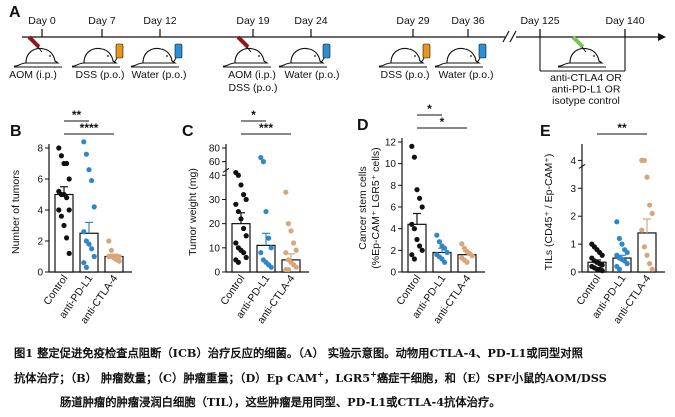 The image size is (675, 417). What do you see at coordinates (252, 21) in the screenshot?
I see `day-label: Day 19` at bounding box center [252, 21].